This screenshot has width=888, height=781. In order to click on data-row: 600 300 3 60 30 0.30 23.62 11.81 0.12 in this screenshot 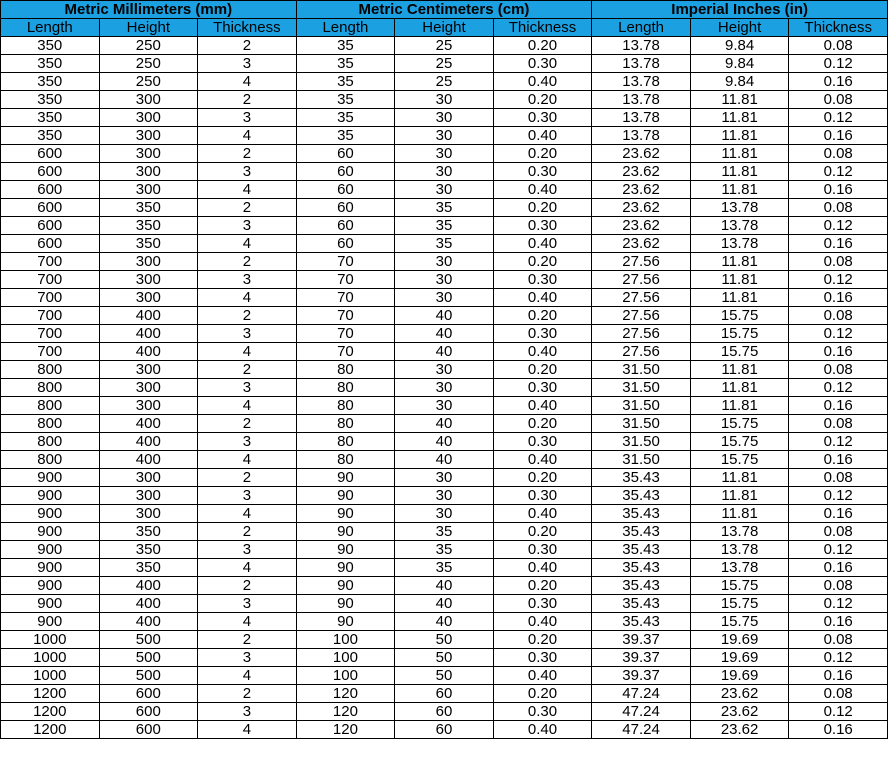, I will do `click(444, 171)`.